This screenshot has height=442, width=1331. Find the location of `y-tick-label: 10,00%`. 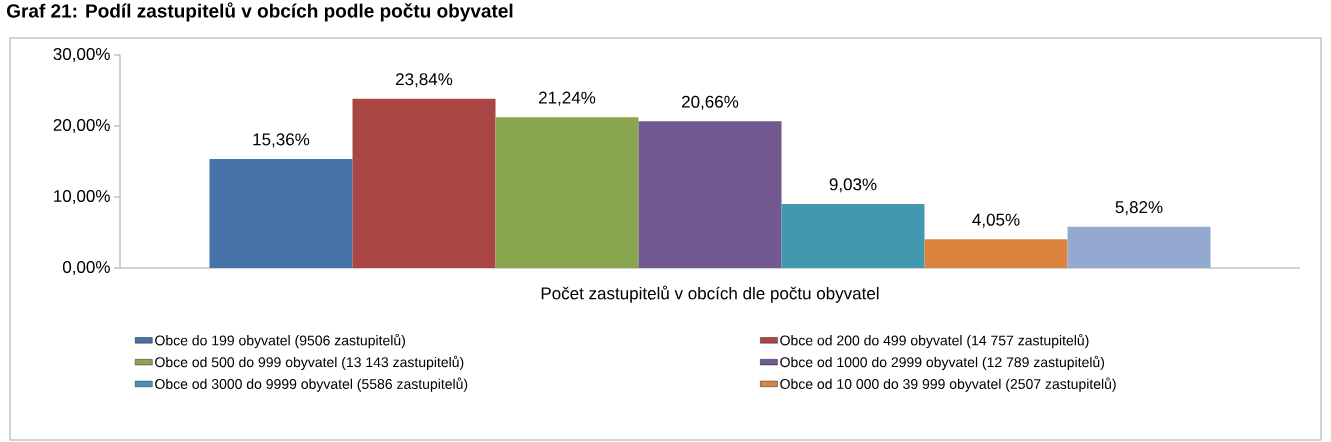

y-tick-label: 10,00% is located at coordinates (82, 197).